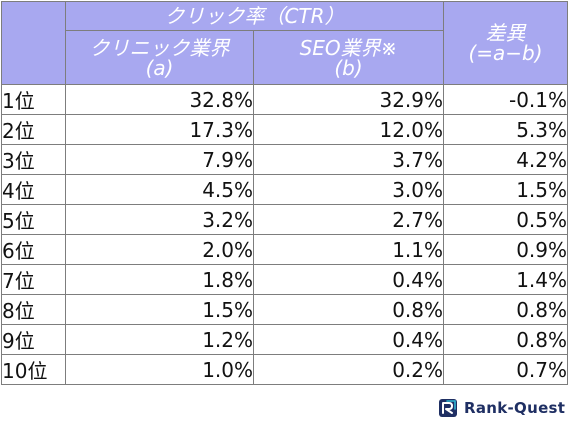 The width and height of the screenshot is (569, 441). I want to click on clinic-industry-header: クリニック業界 (a), so click(159, 57).